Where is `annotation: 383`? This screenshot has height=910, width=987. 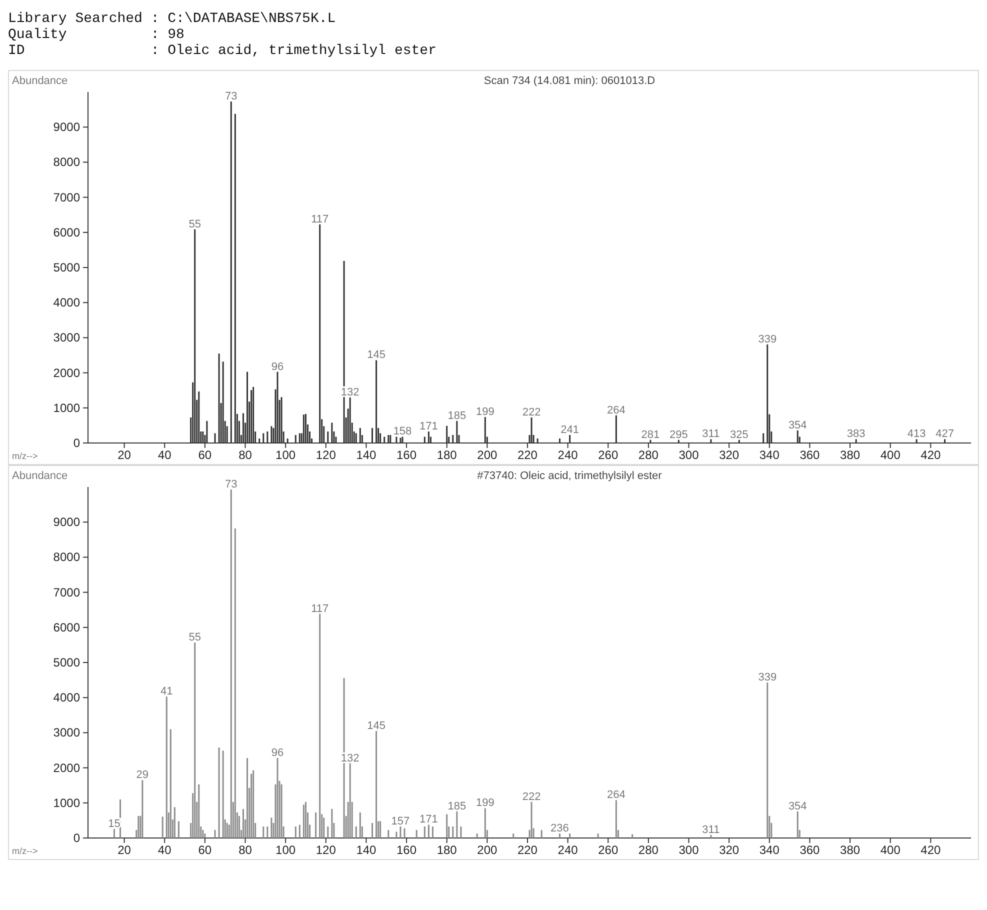
annotation: 383 is located at coordinates (856, 434).